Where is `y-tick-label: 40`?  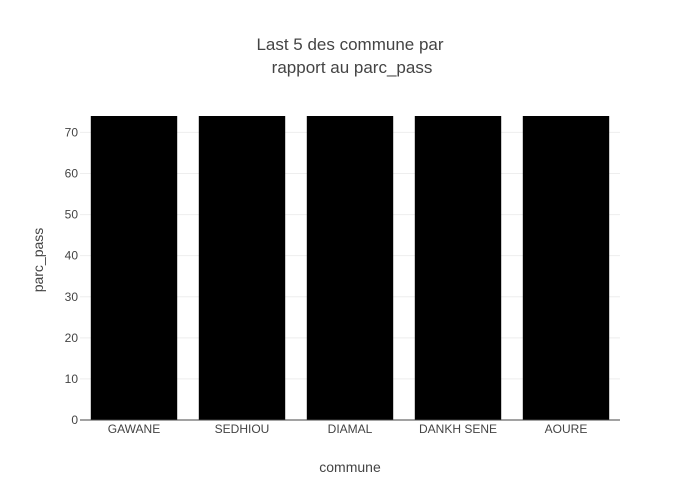 y-tick-label: 40 is located at coordinates (72, 256).